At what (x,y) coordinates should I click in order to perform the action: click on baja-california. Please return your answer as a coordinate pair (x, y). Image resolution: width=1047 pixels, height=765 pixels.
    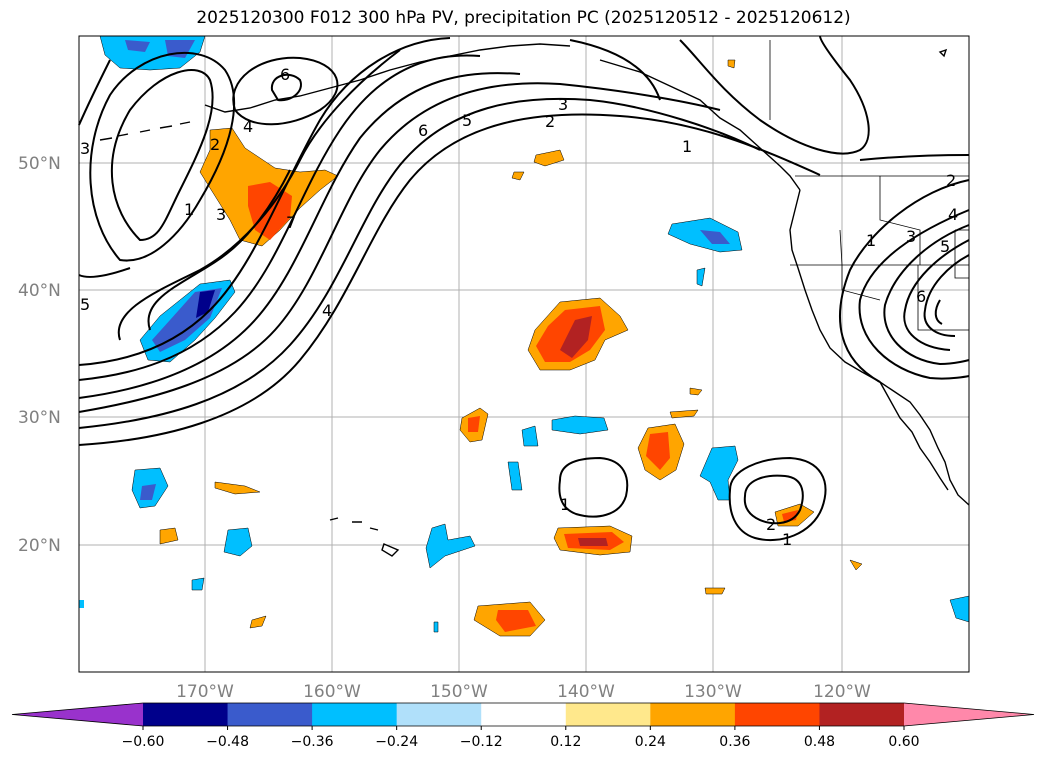
    Looking at the image, I should click on (914, 436).